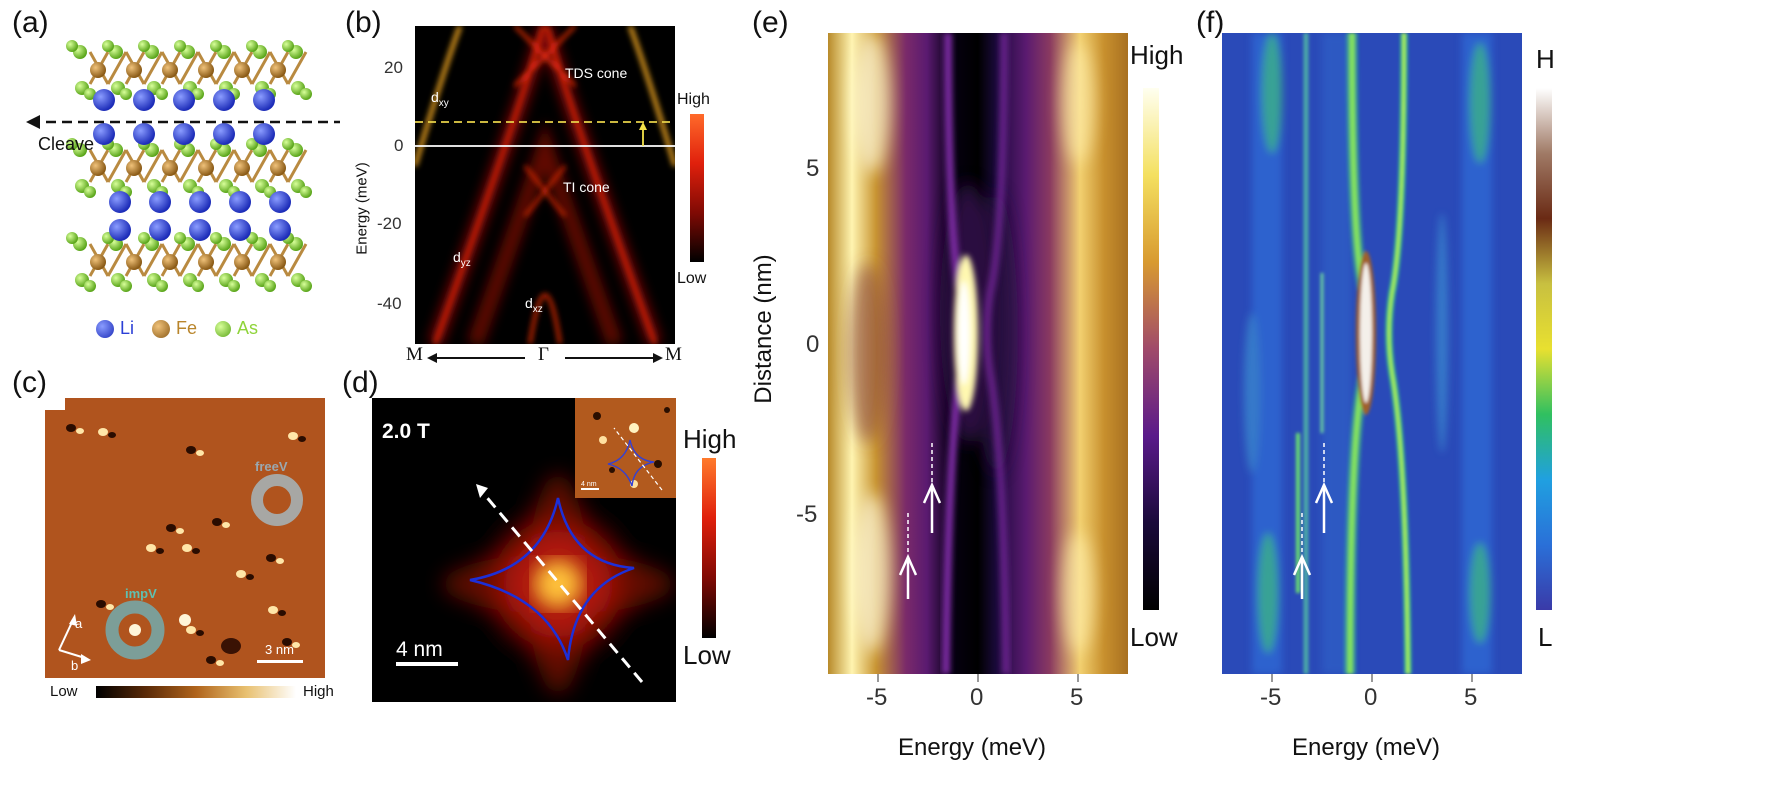  I want to click on panel-d-colorbar-low: Low, so click(707, 655).